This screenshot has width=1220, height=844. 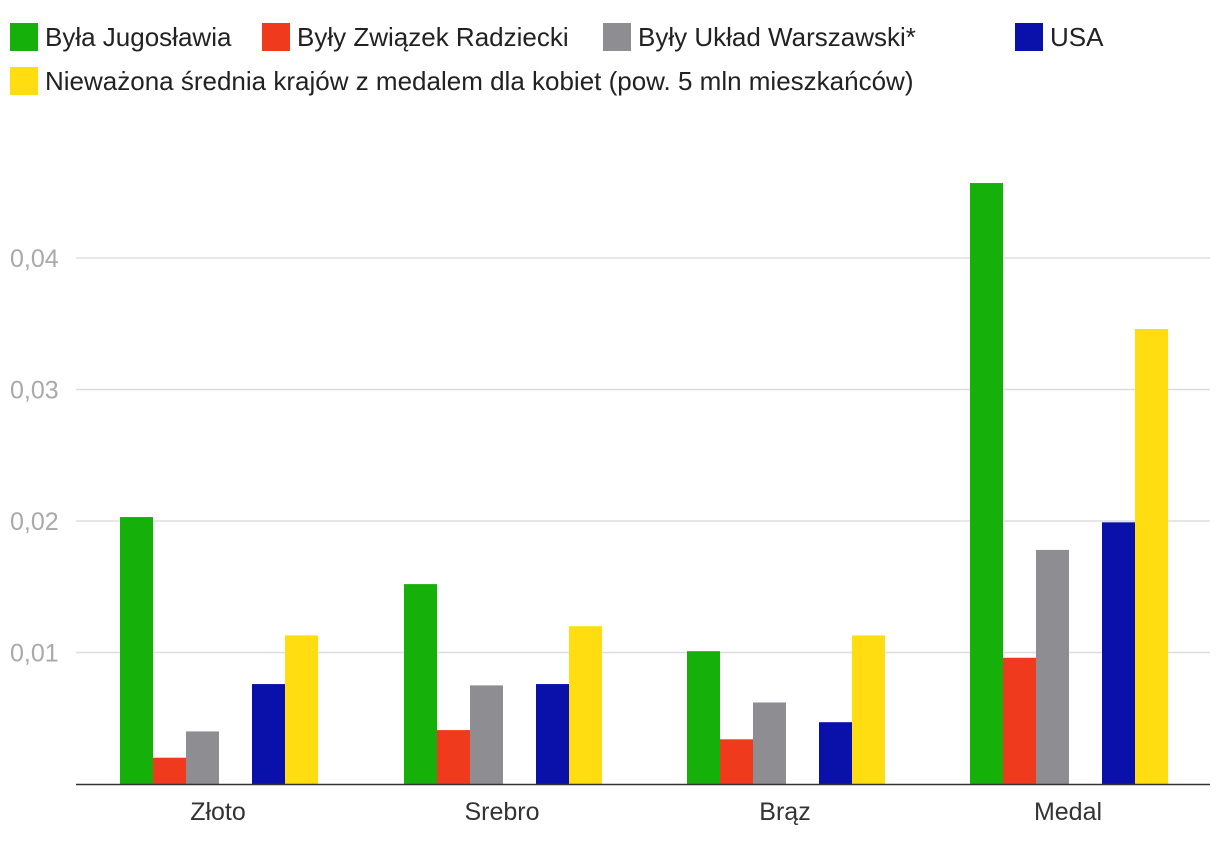 What do you see at coordinates (777, 36) in the screenshot?
I see `legend-label-warsaw-pact: Były Układ Warszawski*` at bounding box center [777, 36].